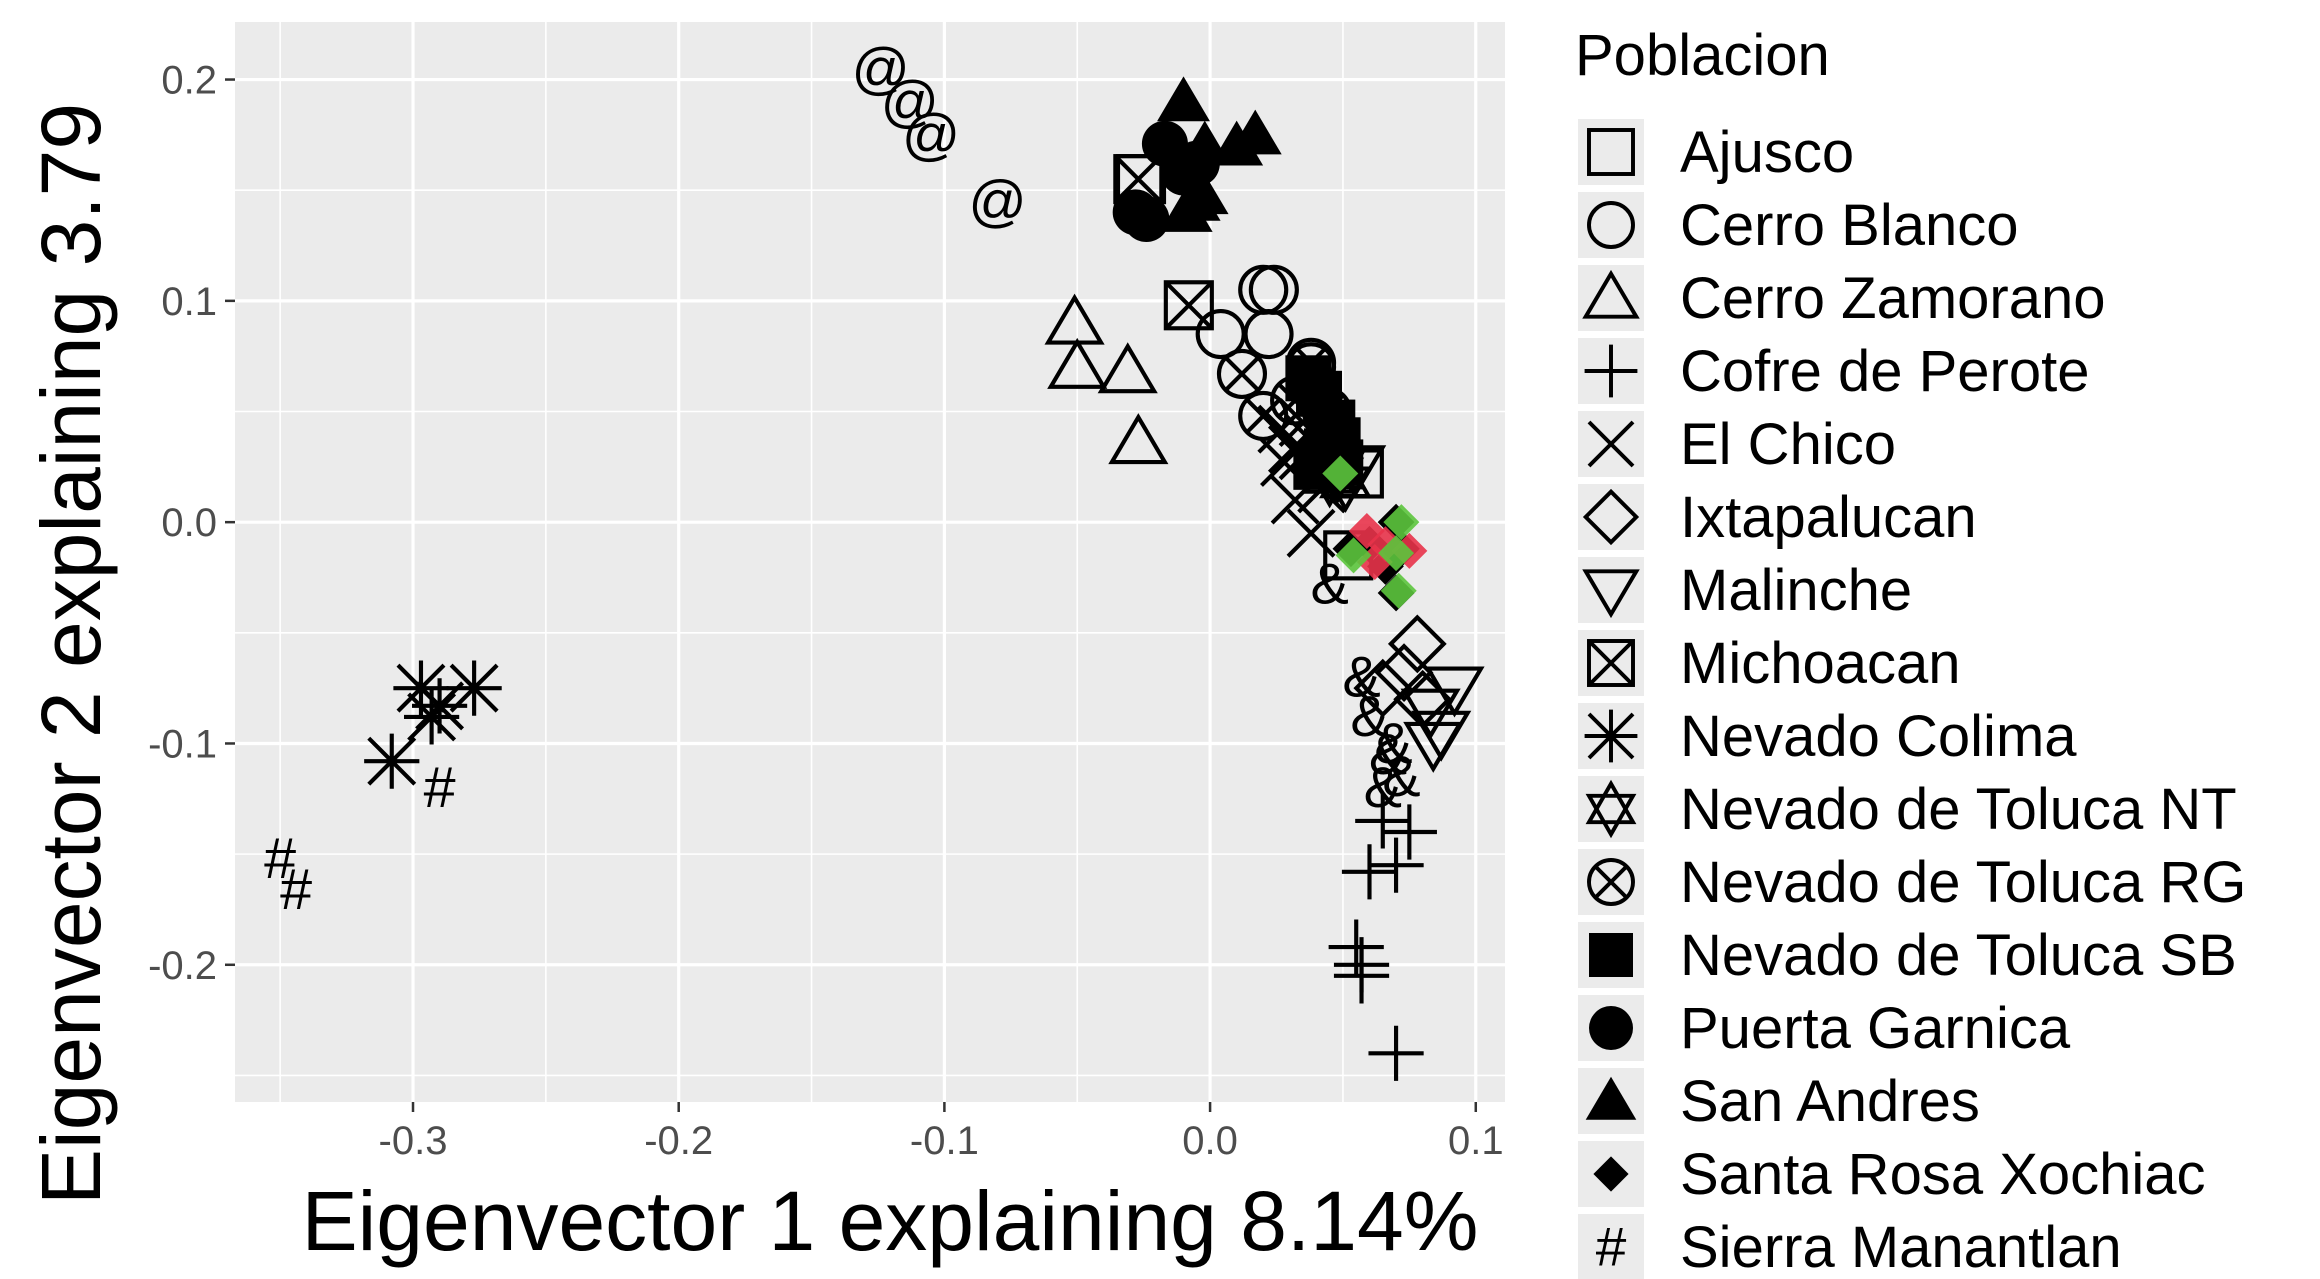 The width and height of the screenshot is (2320, 1279). Describe the element at coordinates (1210, 1141) in the screenshot. I see `x-tick-label: 0.0` at that location.